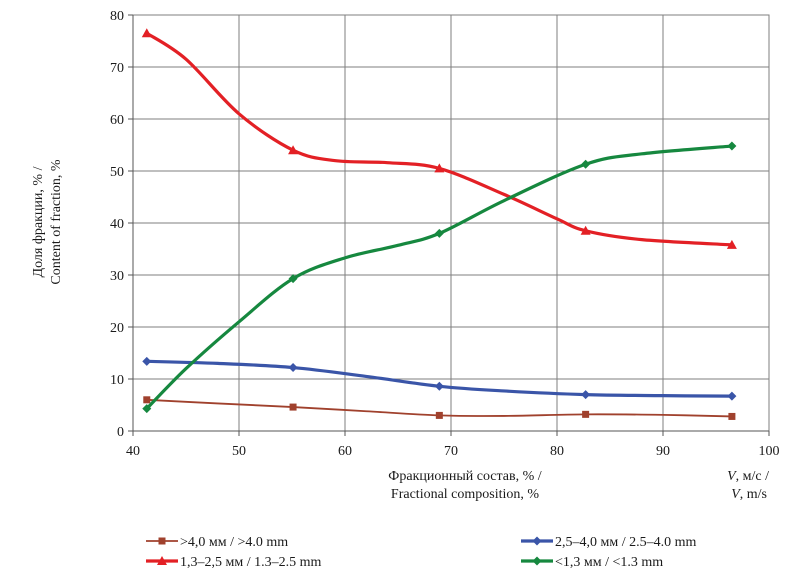 This screenshot has height=580, width=812. I want to click on legend-item-2: 2,5–4,0 мм / 2.5–4.0 mm, so click(608, 542).